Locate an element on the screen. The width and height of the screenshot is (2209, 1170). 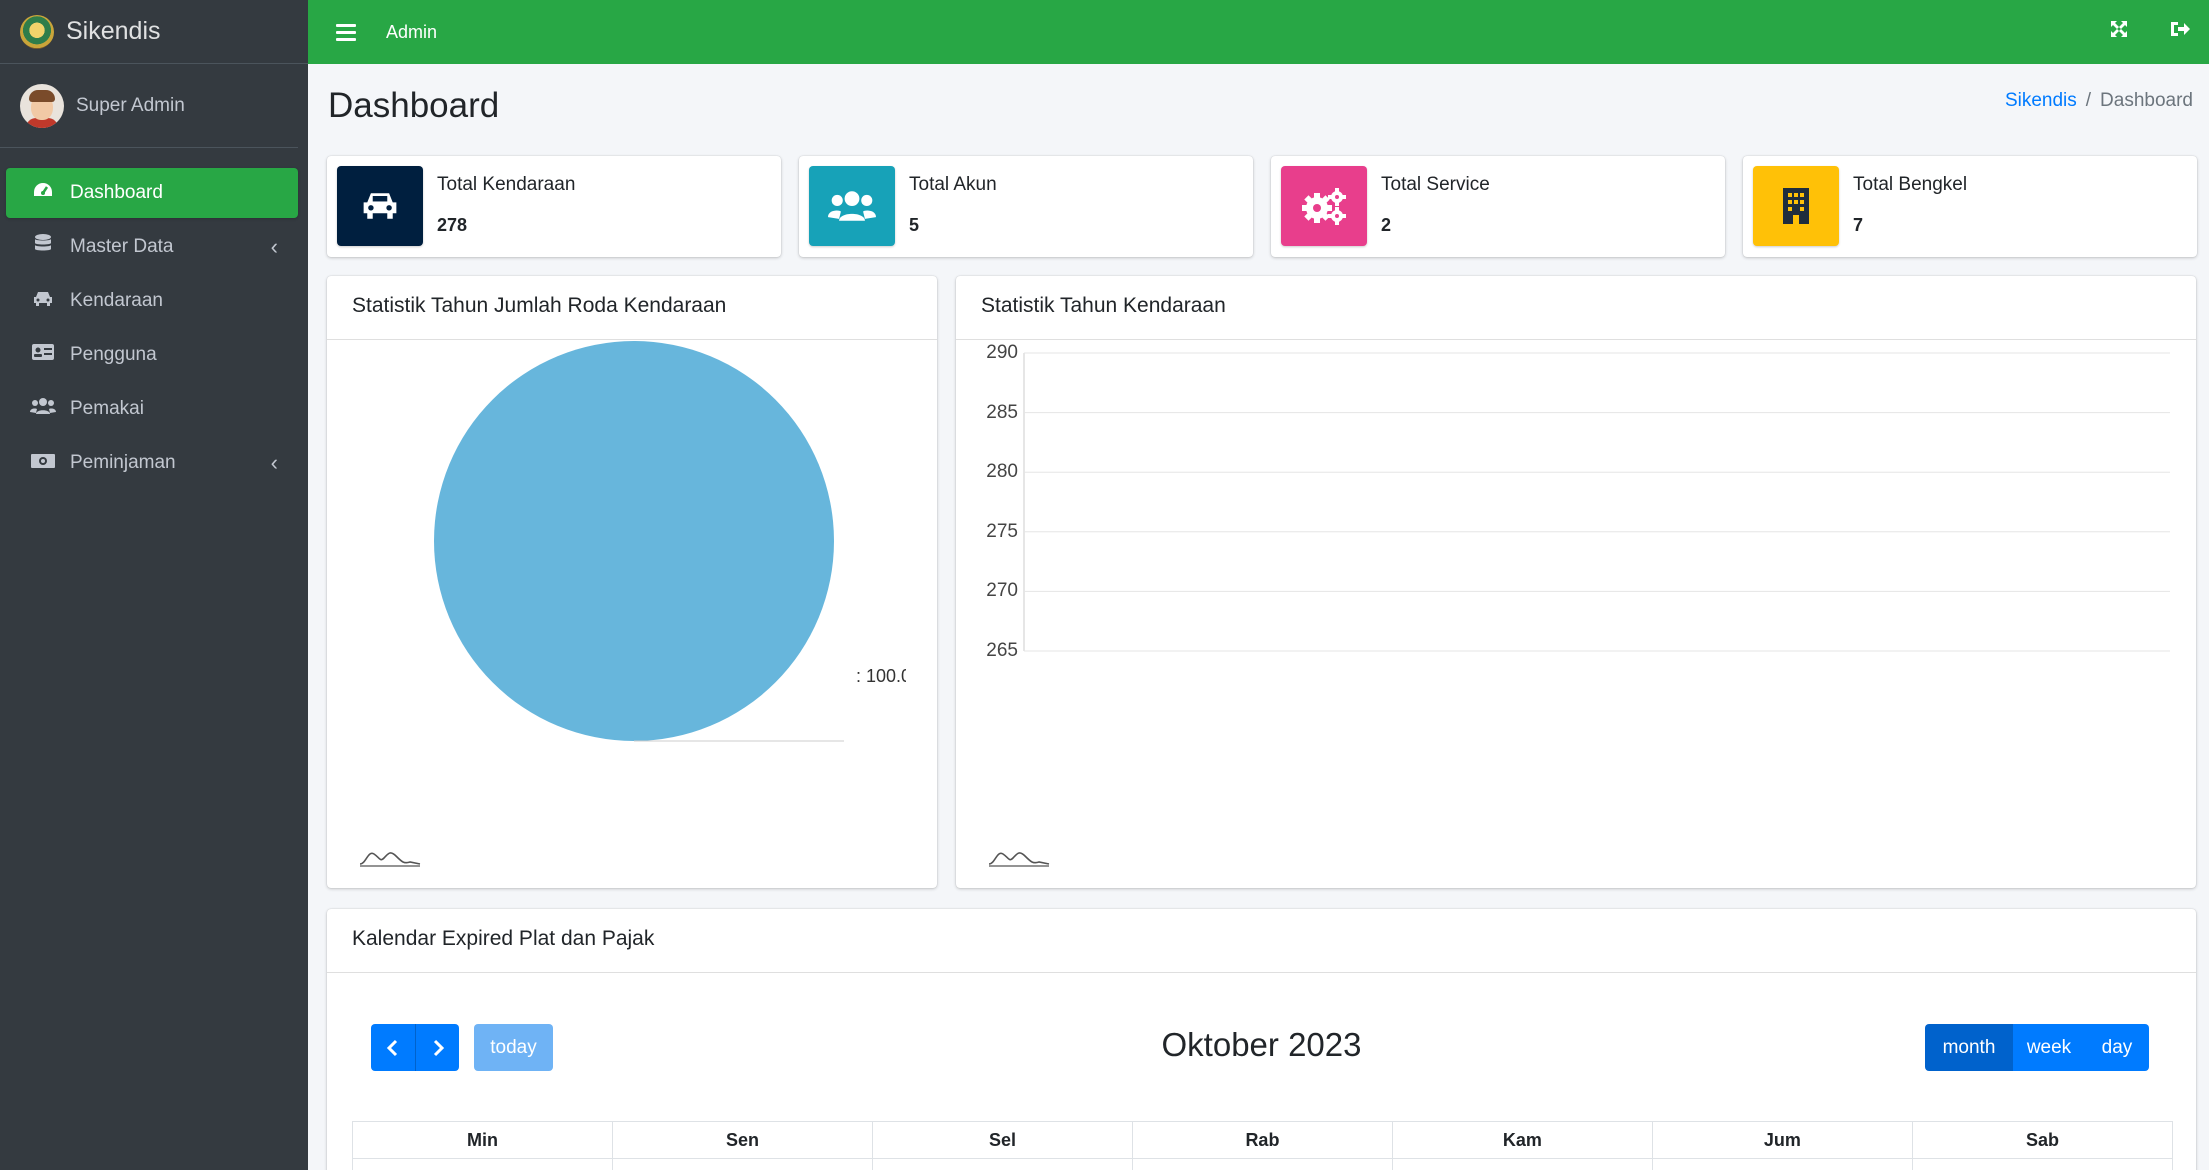
weekday-header: Rab is located at coordinates (1262, 1140).